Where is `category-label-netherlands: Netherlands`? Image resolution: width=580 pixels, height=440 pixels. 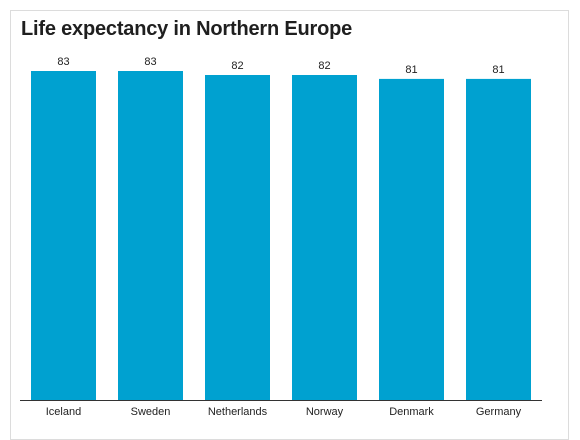
category-label-netherlands: Netherlands is located at coordinates (238, 412).